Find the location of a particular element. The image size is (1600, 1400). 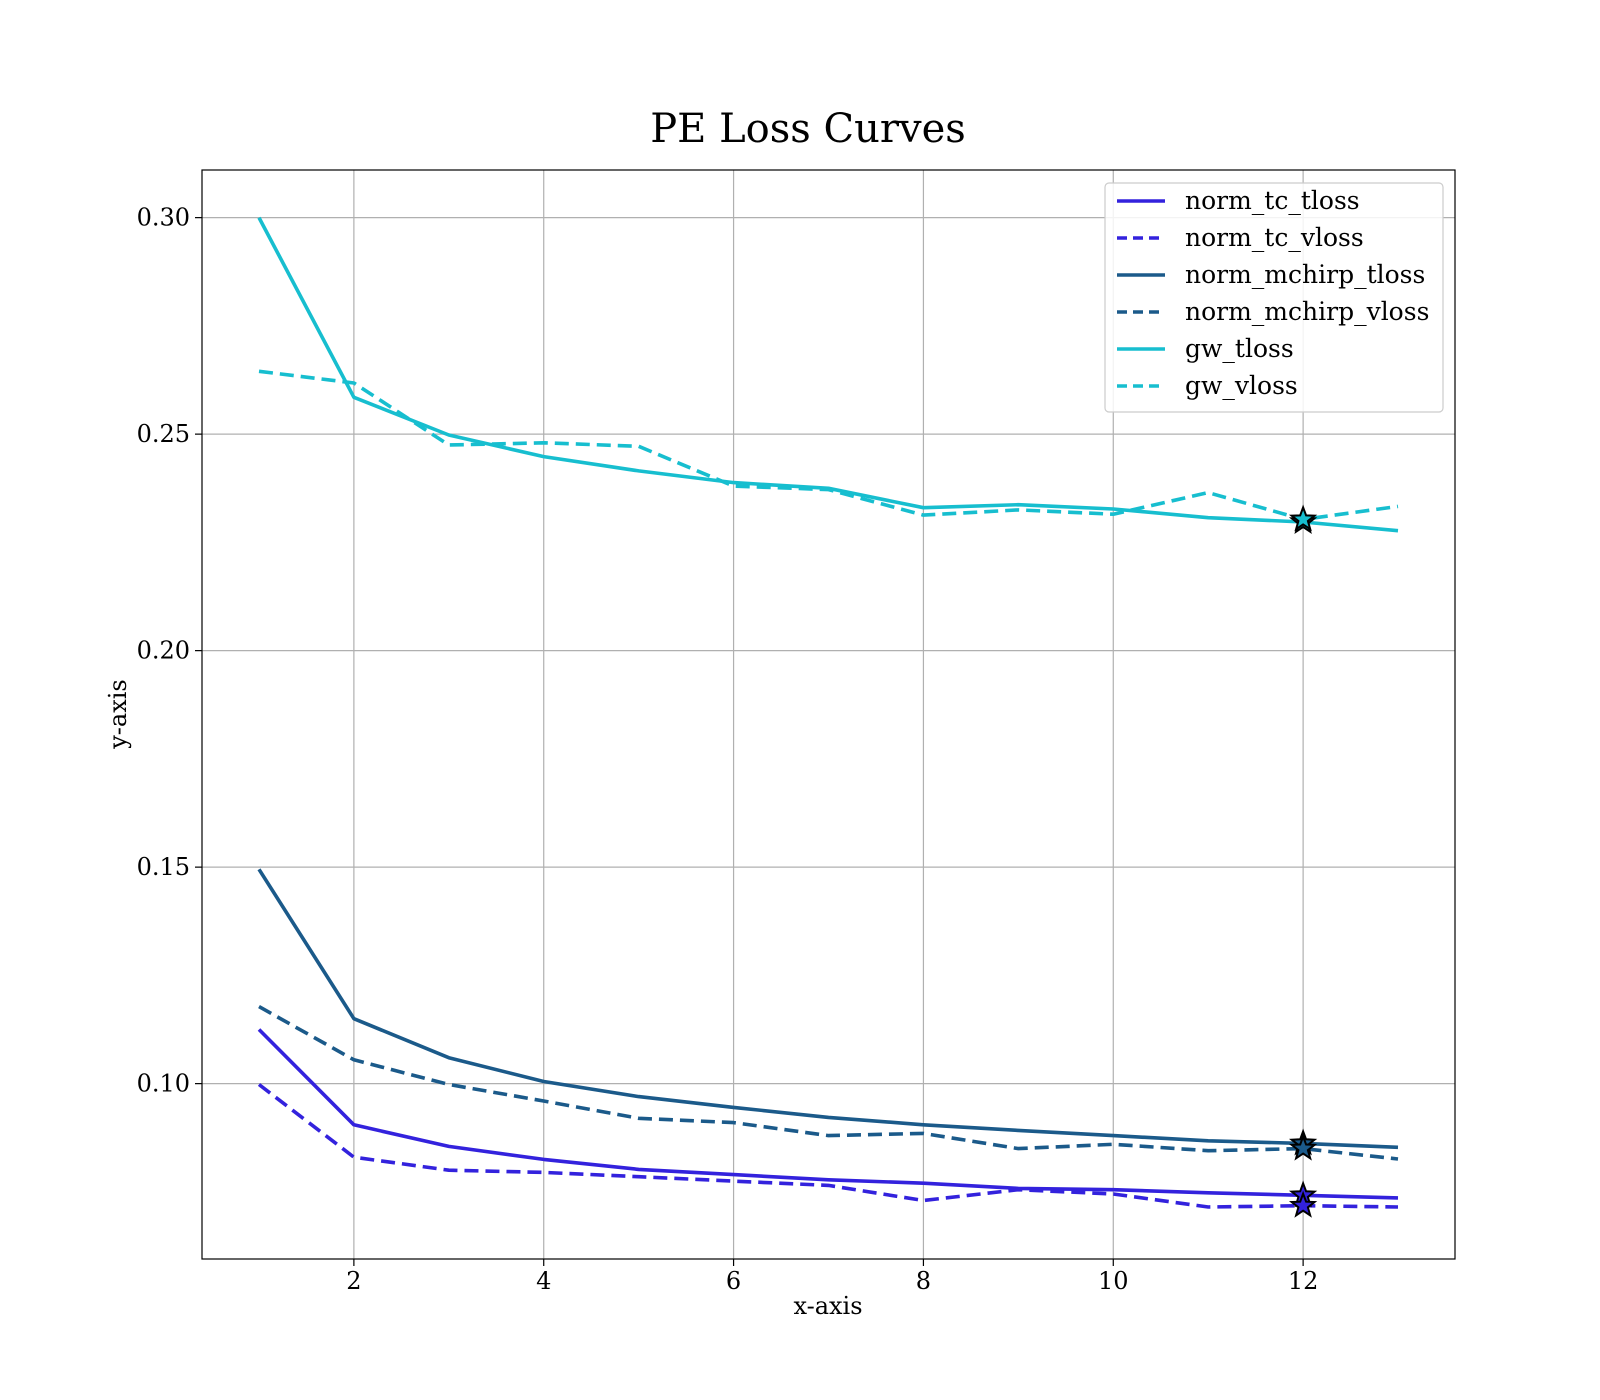

y-axis-label: y-axis is located at coordinates (118, 714).